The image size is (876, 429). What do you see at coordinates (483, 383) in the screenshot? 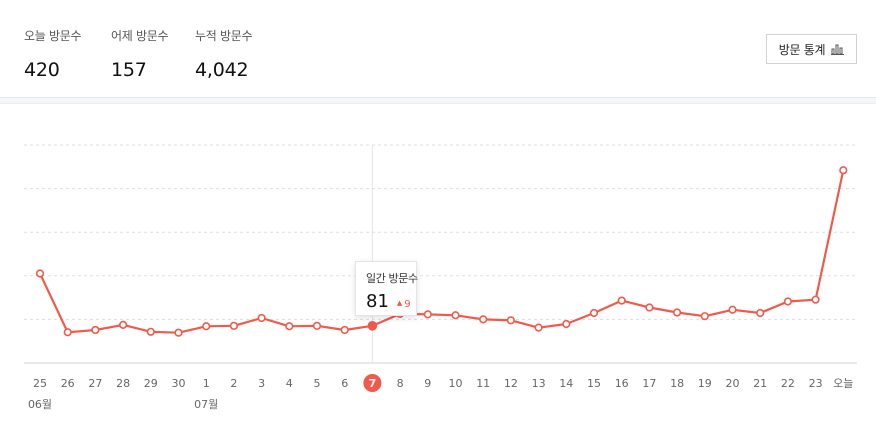
I see `x-tick-label: 11` at bounding box center [483, 383].